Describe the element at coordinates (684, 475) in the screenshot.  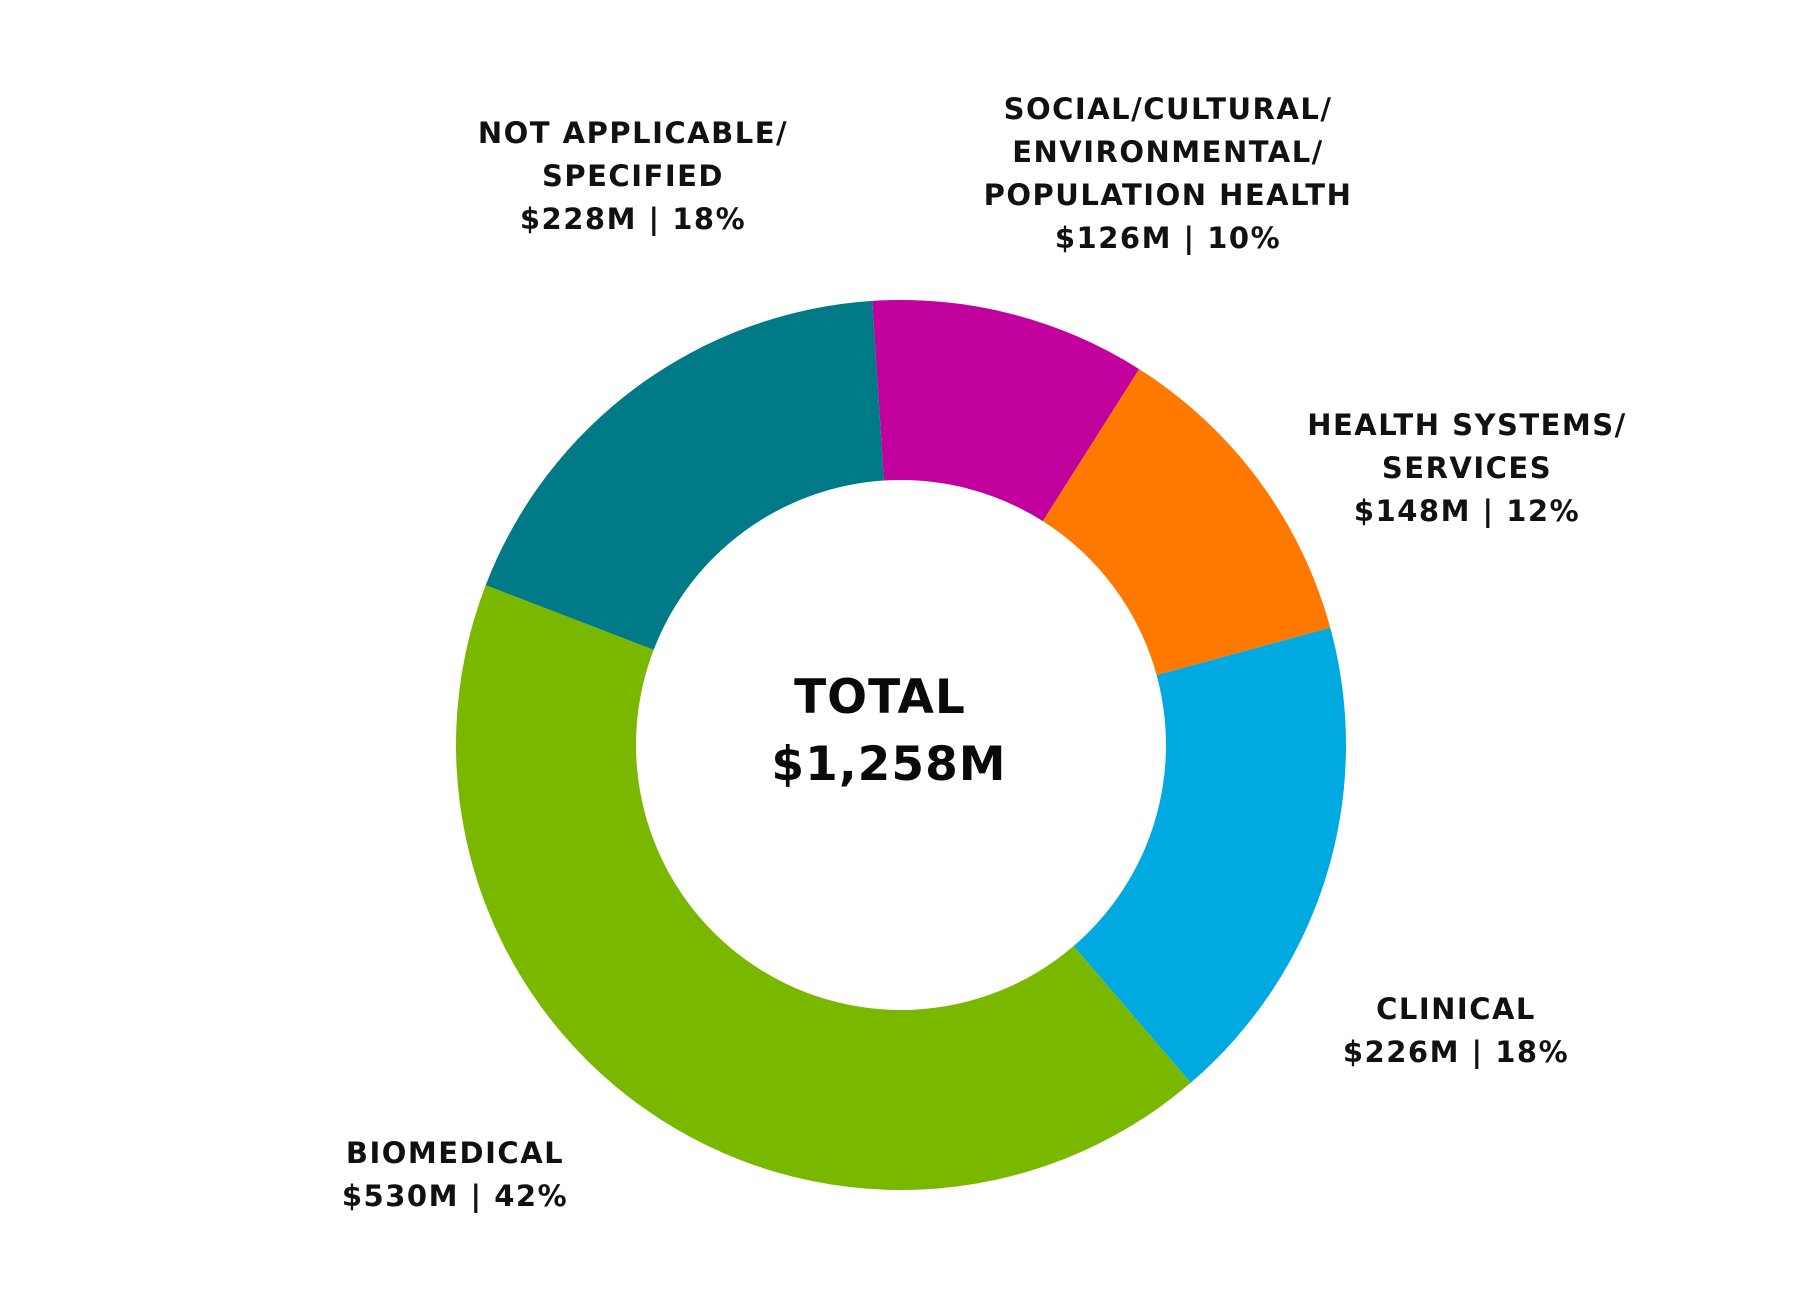
I see `donut-slice-not-applicable-specified` at that location.